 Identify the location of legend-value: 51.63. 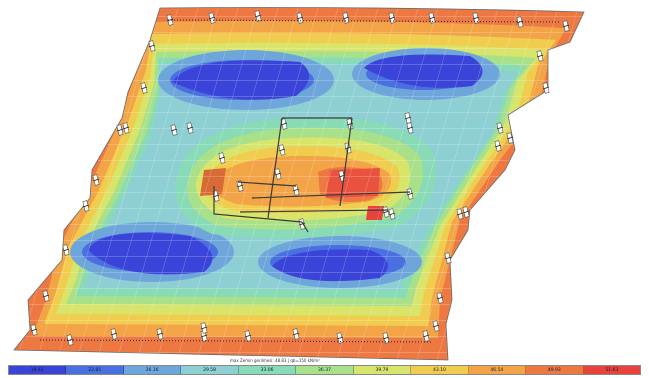
(612, 370).